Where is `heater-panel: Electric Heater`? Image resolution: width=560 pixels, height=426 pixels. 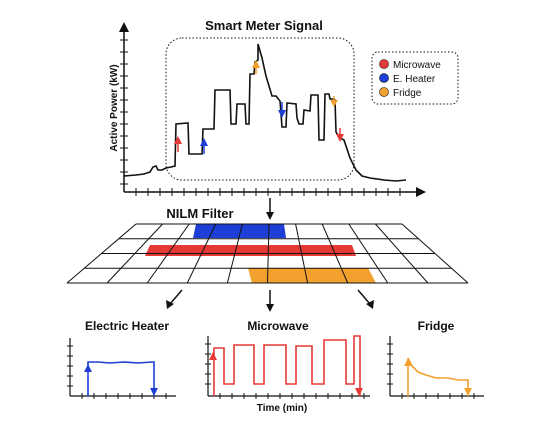 heater-panel: Electric Heater is located at coordinates (121, 359).